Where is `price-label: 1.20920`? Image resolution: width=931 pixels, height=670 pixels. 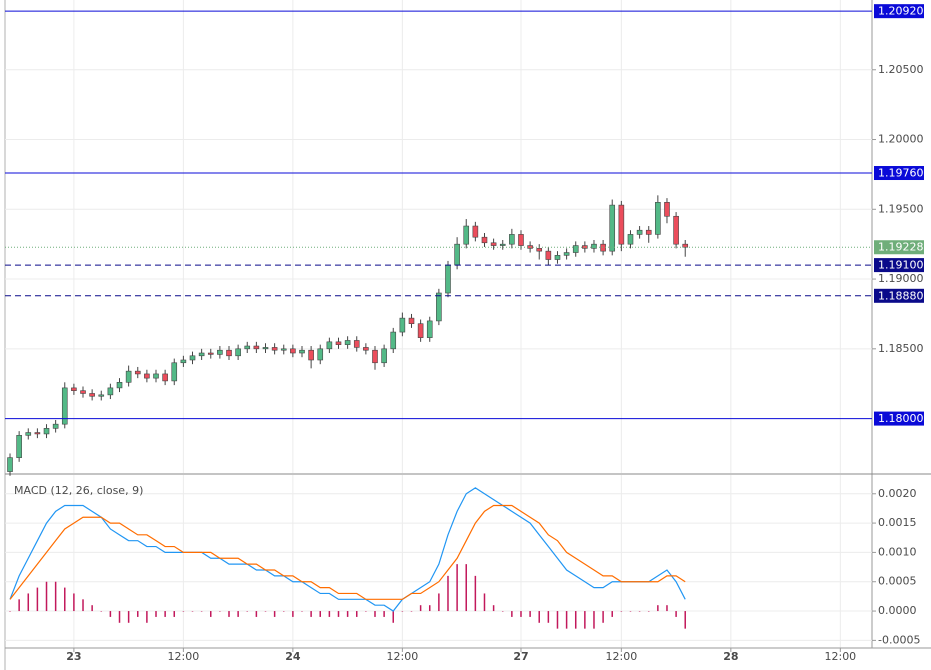 price-label: 1.20920 is located at coordinates (901, 11).